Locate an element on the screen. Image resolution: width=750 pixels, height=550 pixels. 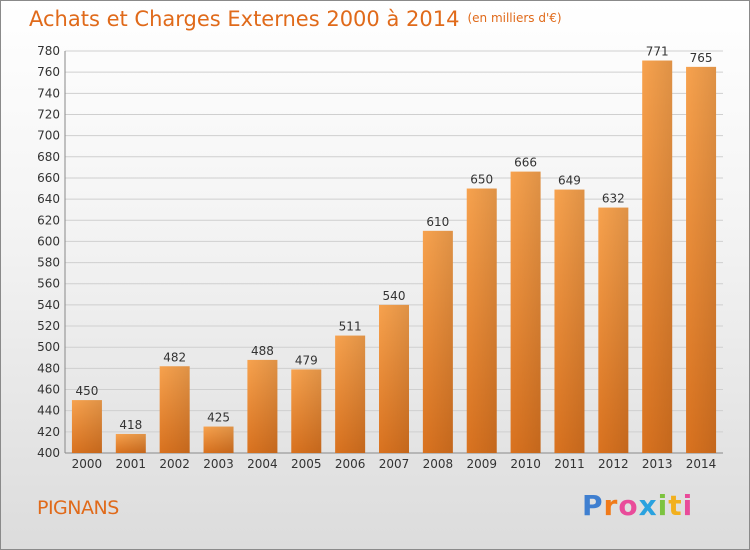
y-tick-label: 640 is located at coordinates (48, 199).